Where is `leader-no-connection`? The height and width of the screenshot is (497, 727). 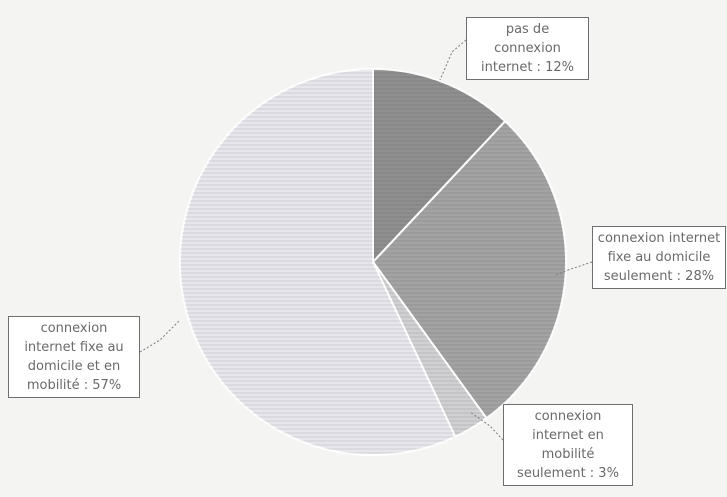
leader-no-connection is located at coordinates (453, 60).